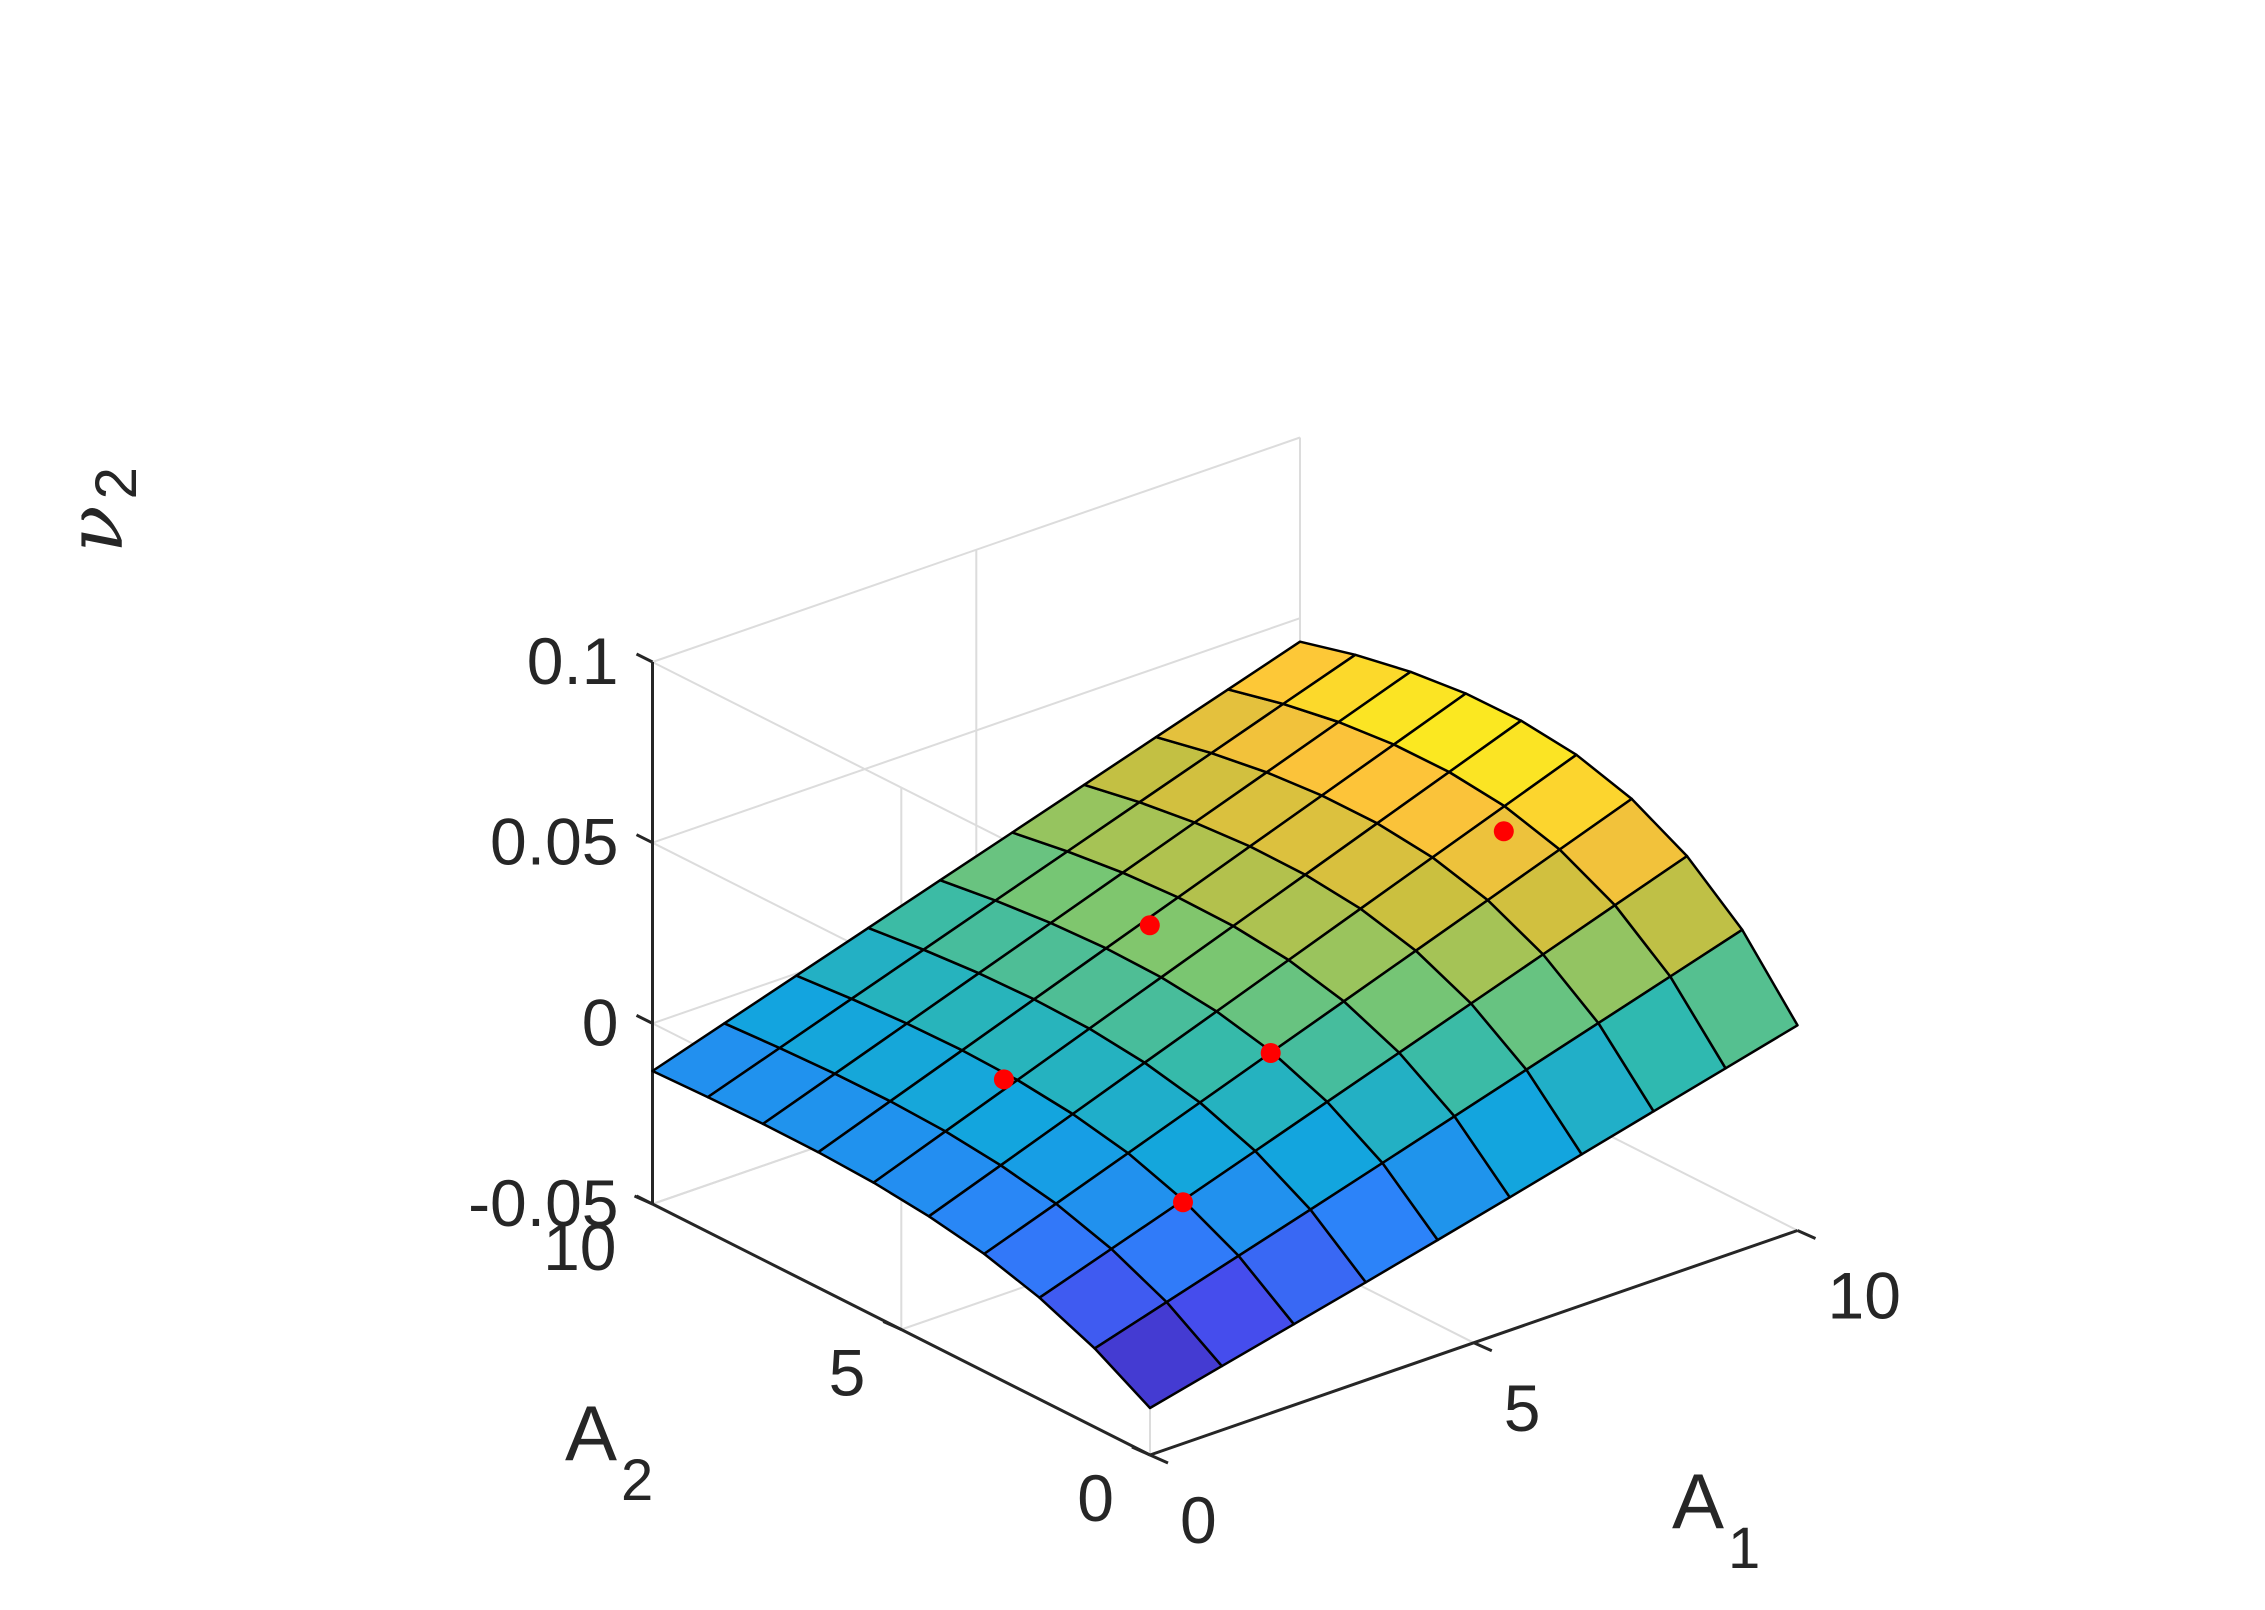  What do you see at coordinates (1198, 1520) in the screenshot?
I see `x-tick-label: 0` at bounding box center [1198, 1520].